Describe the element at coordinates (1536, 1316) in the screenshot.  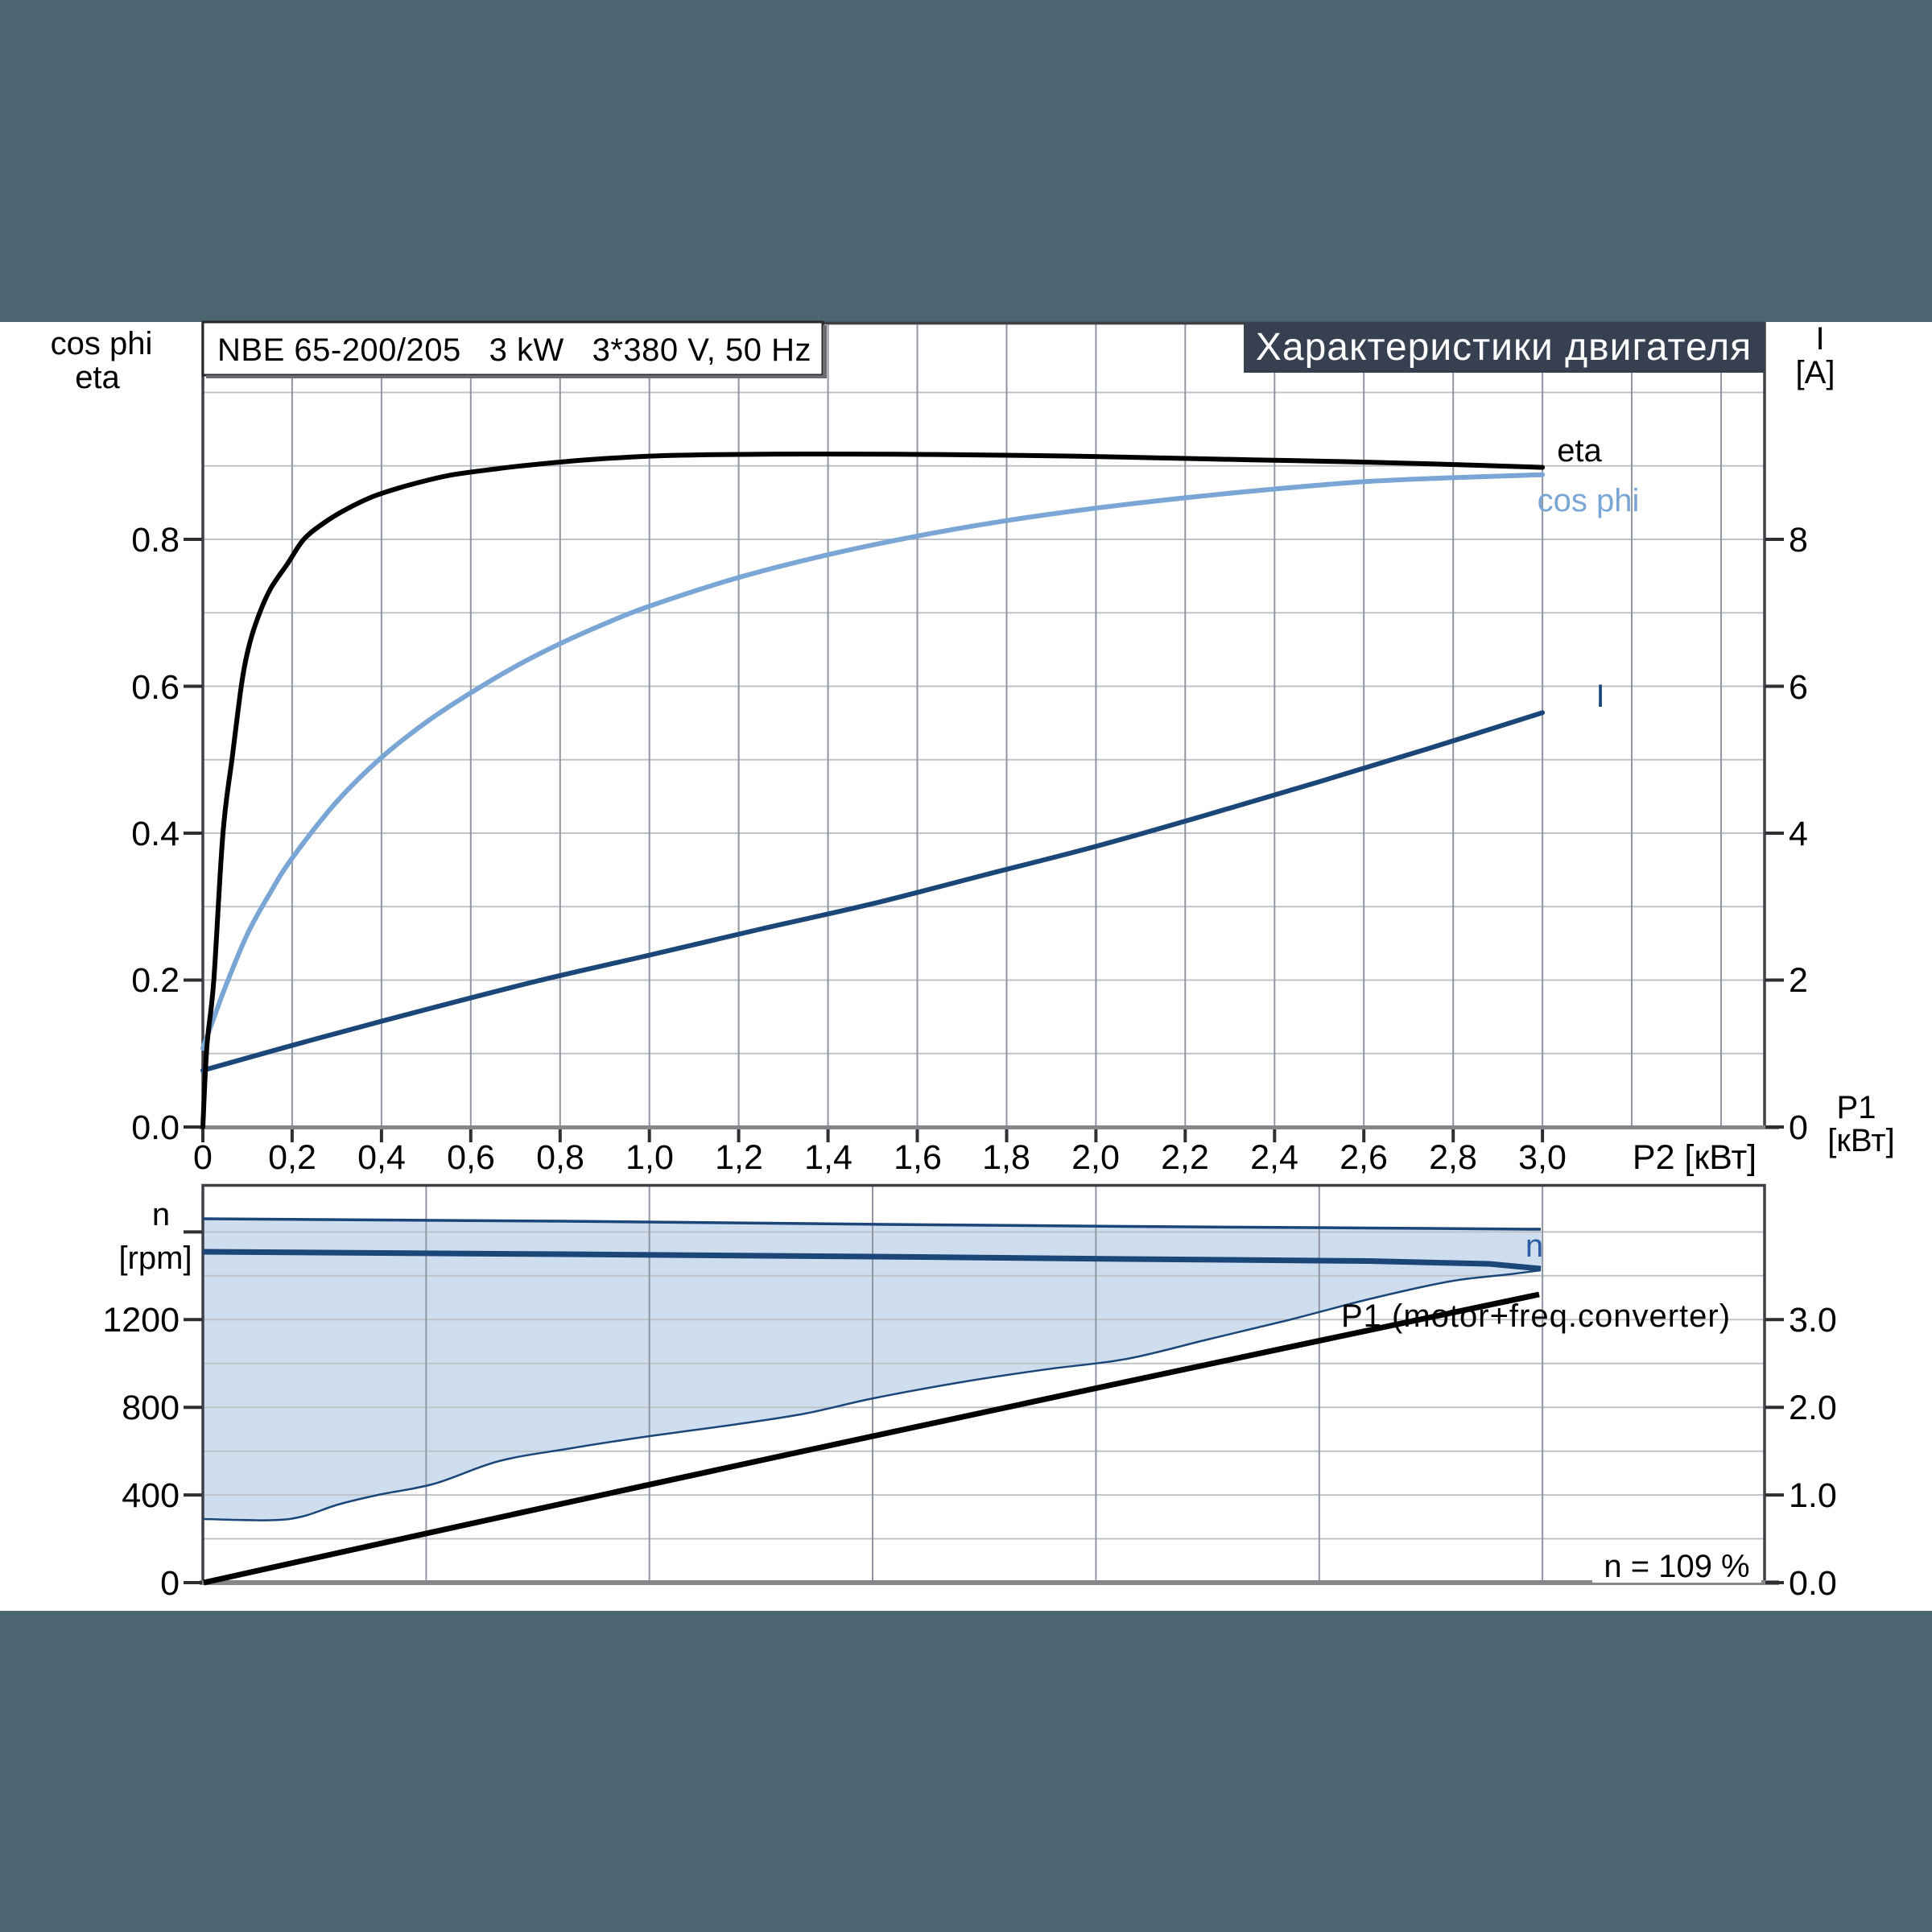
I see `svg-text: P1 (motor+freq.converter)` at that location.